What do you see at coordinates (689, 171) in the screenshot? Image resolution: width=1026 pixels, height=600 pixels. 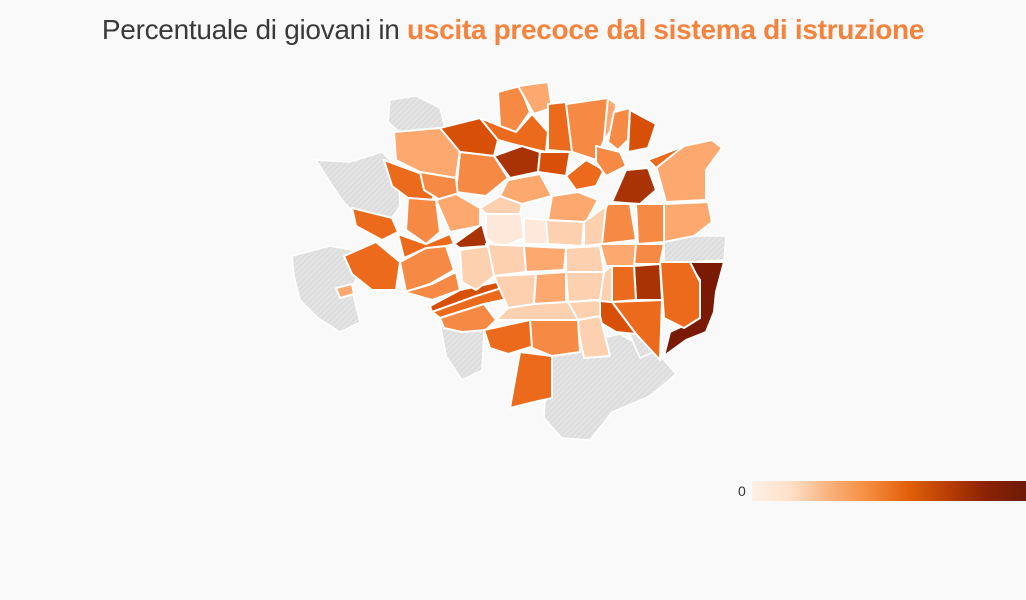 I see `district-e1` at bounding box center [689, 171].